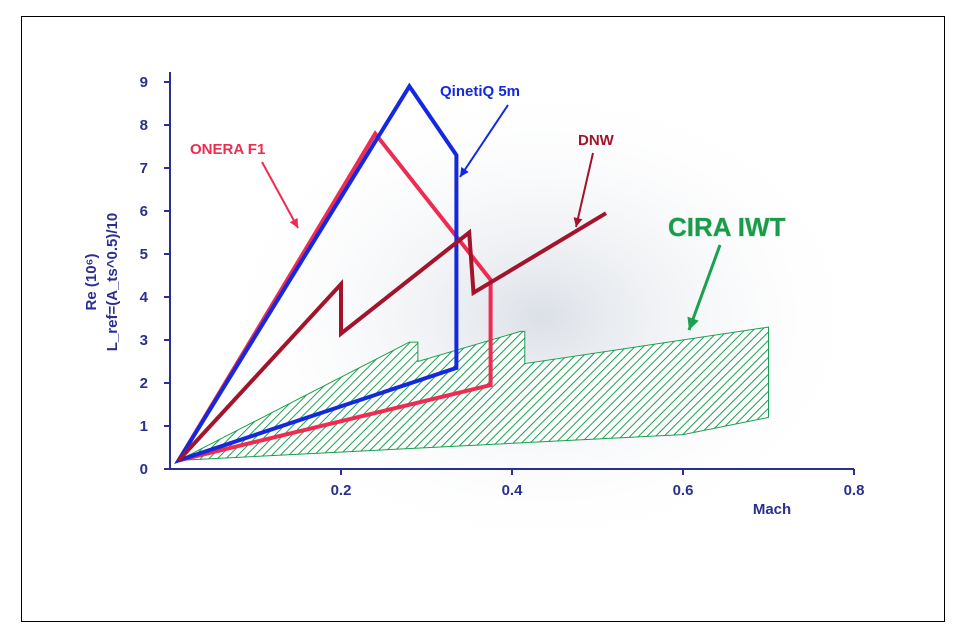 This screenshot has width=968, height=631. I want to click on y-tick-label: 8, so click(144, 125).